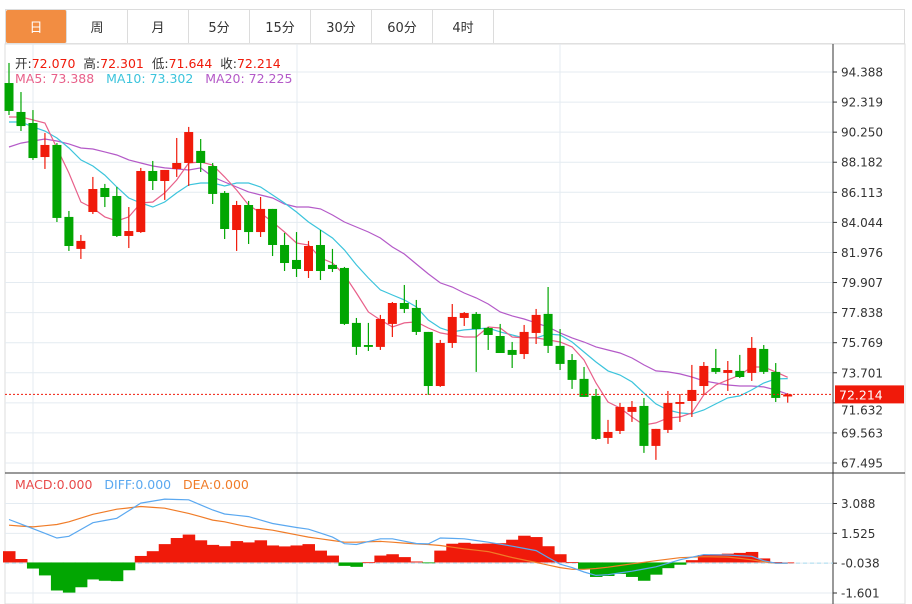 This screenshot has width=912, height=604. What do you see at coordinates (862, 343) in the screenshot?
I see `price-tick-label: 75.769` at bounding box center [862, 343].